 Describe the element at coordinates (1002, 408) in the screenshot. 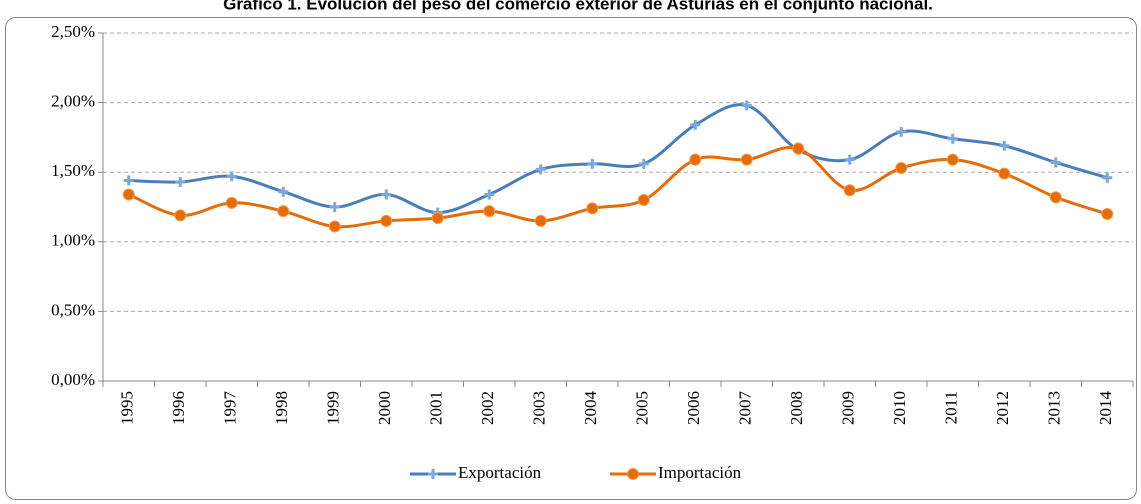

I see `x-tick-label: 2012` at that location.